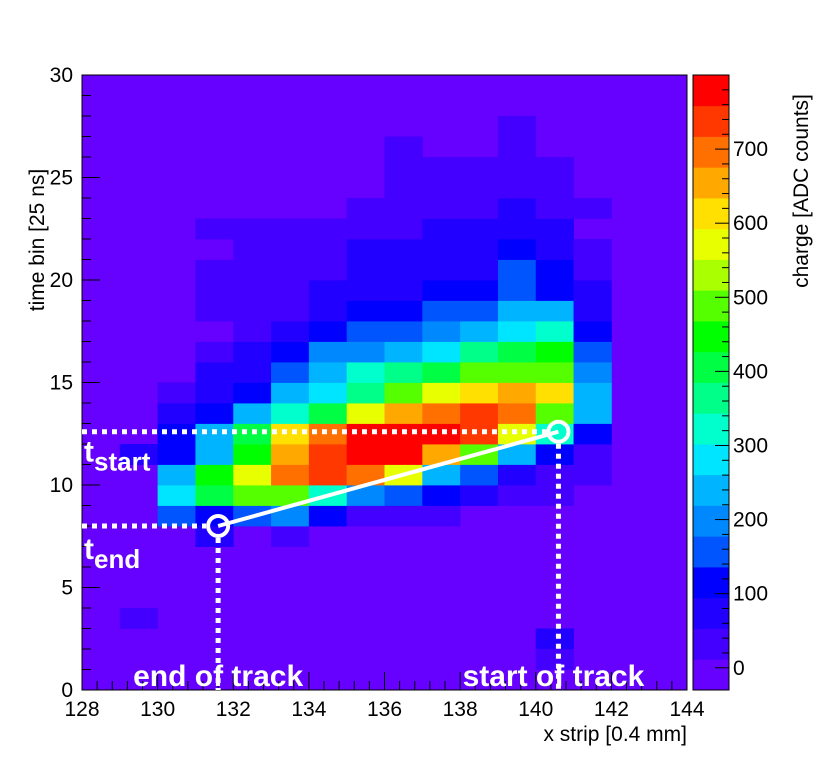  What do you see at coordinates (157, 709) in the screenshot?
I see `x-tick-label: 130` at bounding box center [157, 709].